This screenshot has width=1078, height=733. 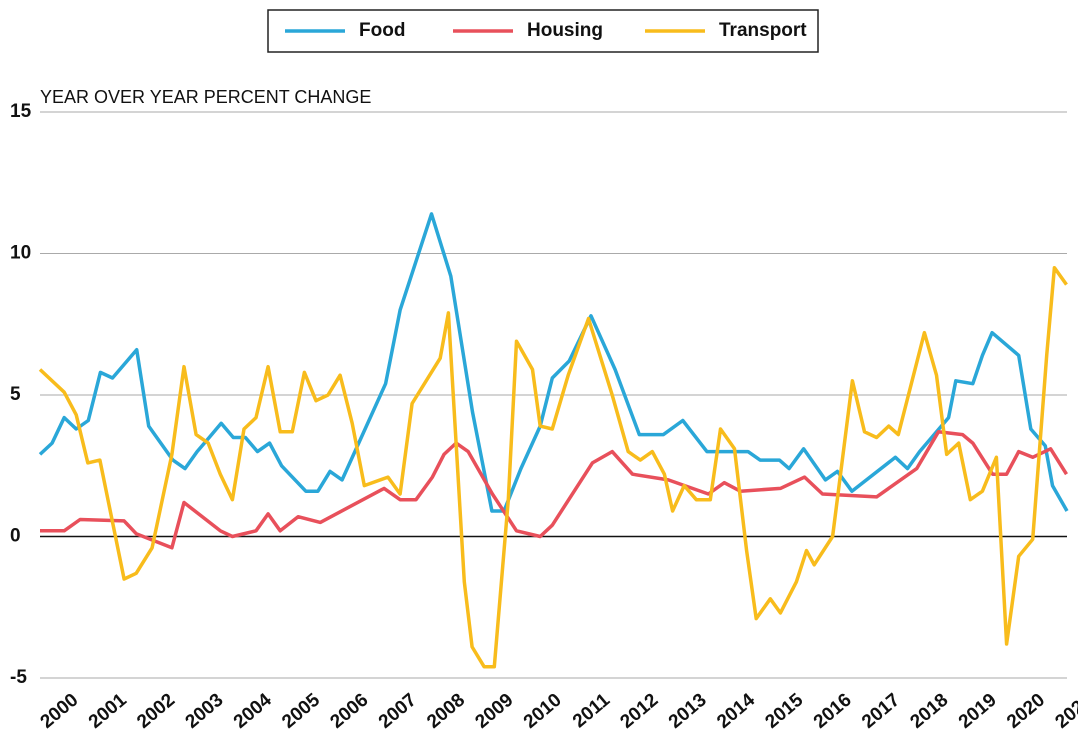 I want to click on x-tick-label: 2019, so click(x=978, y=711).